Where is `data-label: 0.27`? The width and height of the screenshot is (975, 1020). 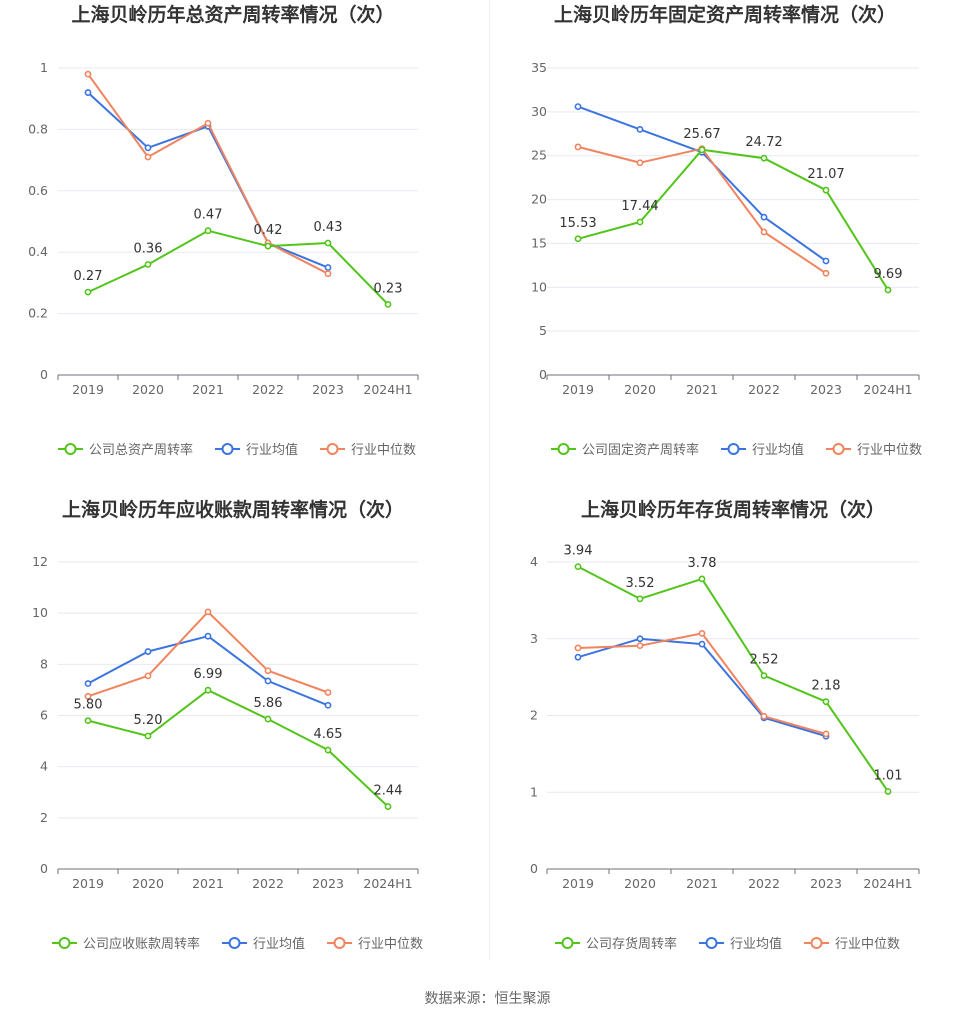
data-label: 0.27 is located at coordinates (88, 276).